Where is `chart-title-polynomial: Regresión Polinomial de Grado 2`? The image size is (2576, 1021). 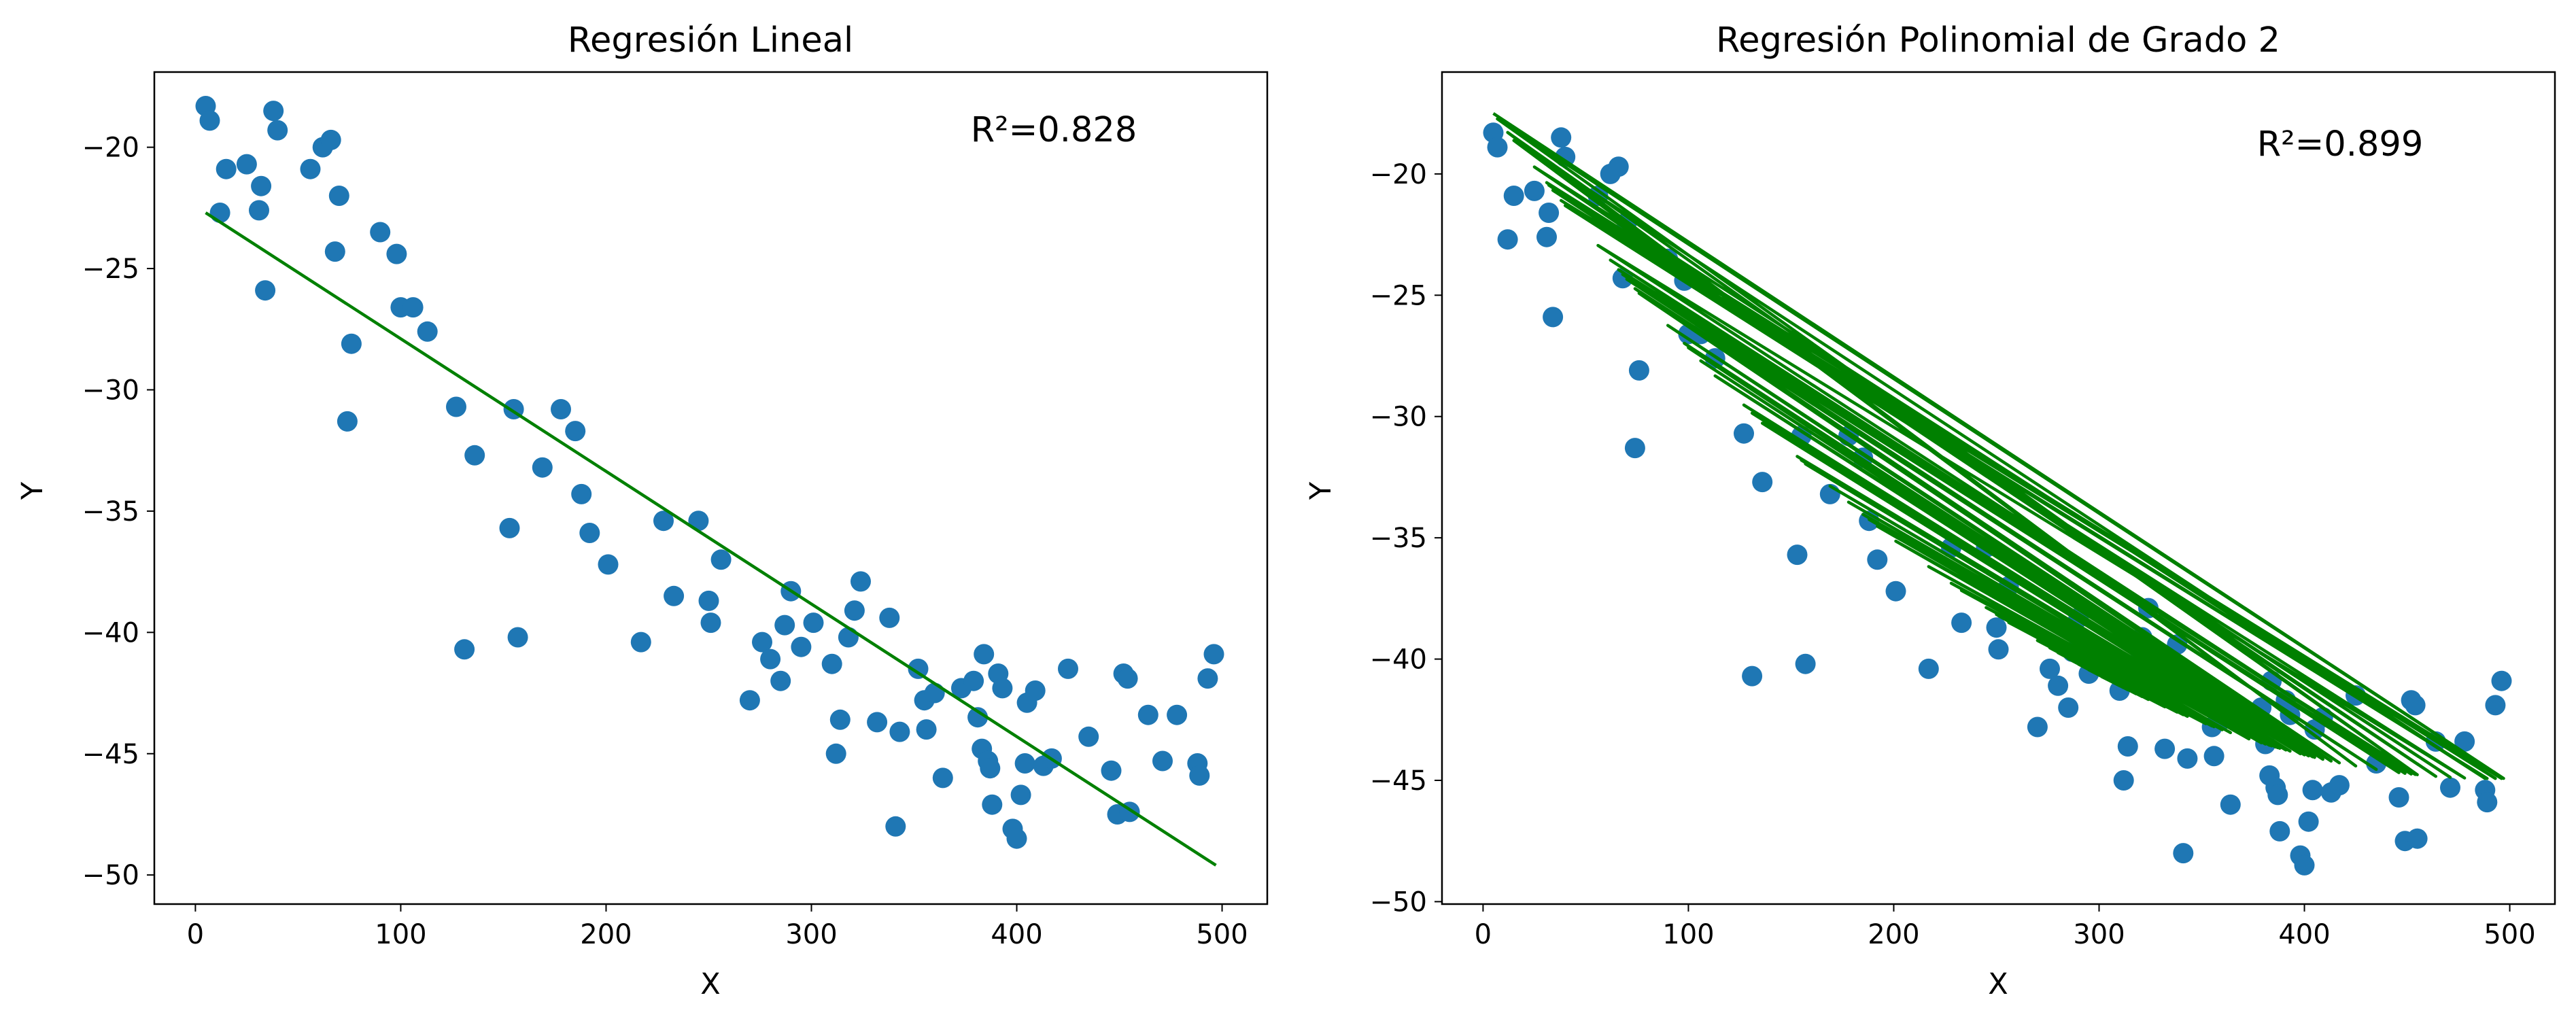
chart-title-polynomial: Regresión Polinomial de Grado 2 is located at coordinates (1998, 40).